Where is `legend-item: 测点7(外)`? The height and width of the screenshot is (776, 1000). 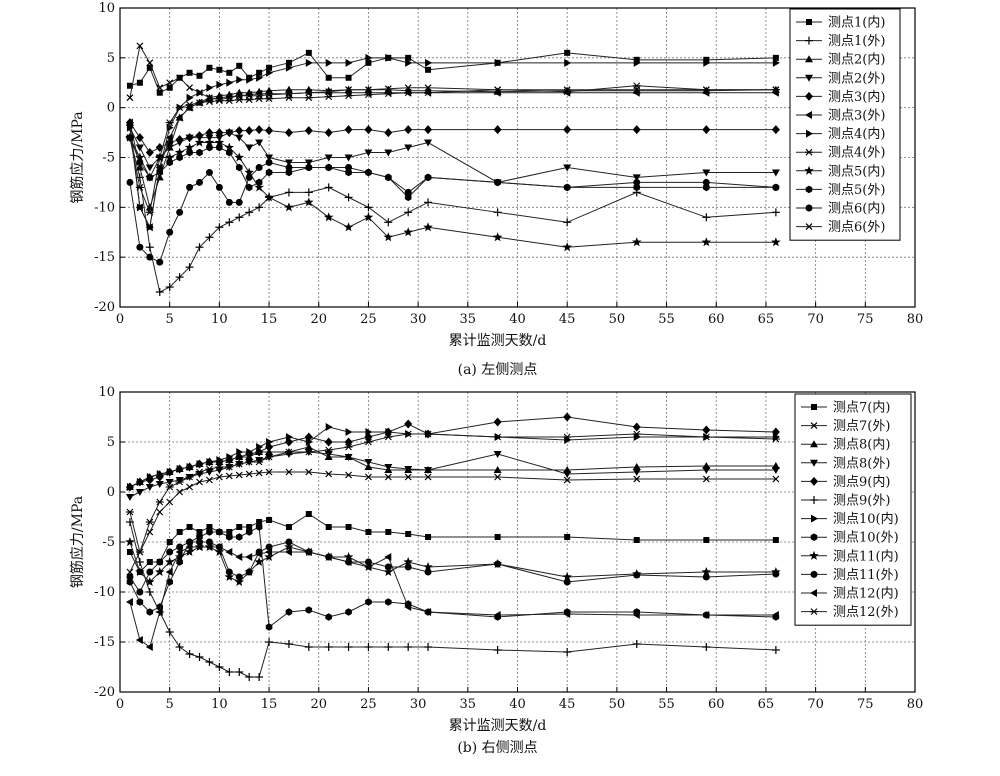 legend-item: 测点7(外) is located at coordinates (845, 426).